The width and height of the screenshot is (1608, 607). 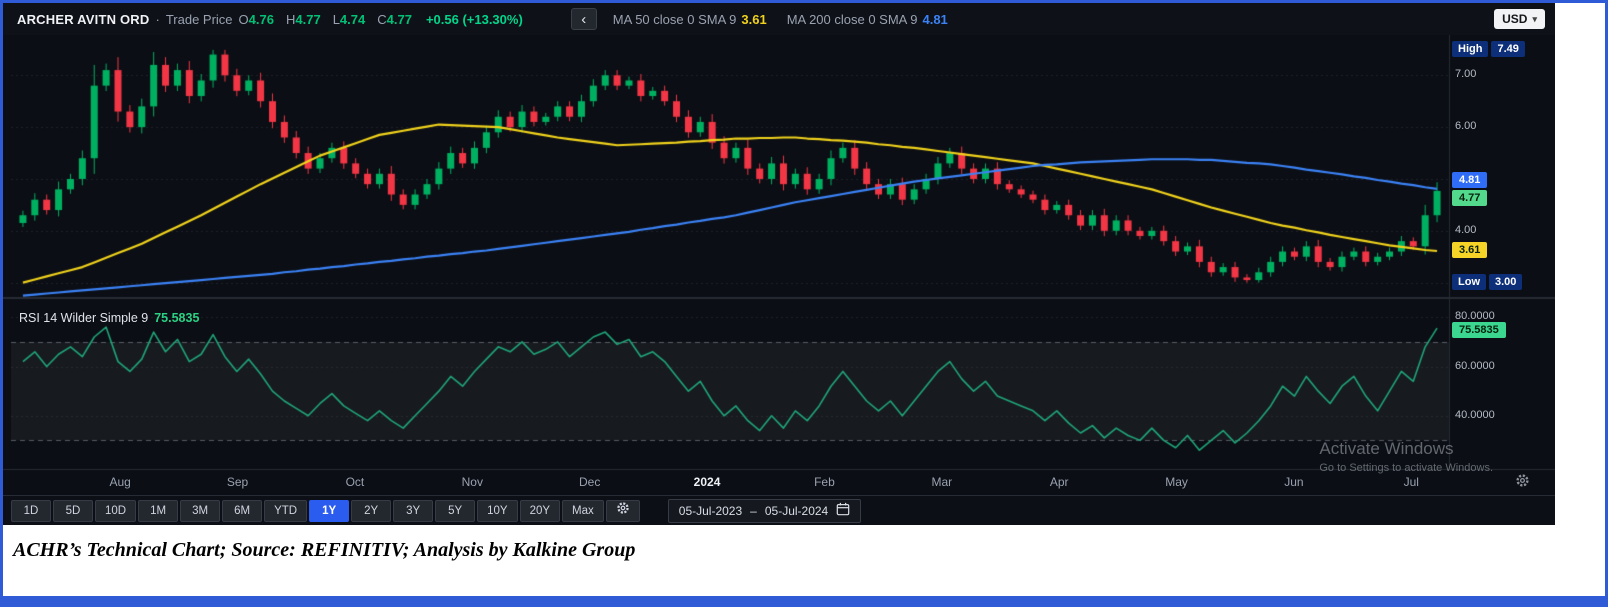 I want to click on chart-settings-button, so click(x=622, y=510).